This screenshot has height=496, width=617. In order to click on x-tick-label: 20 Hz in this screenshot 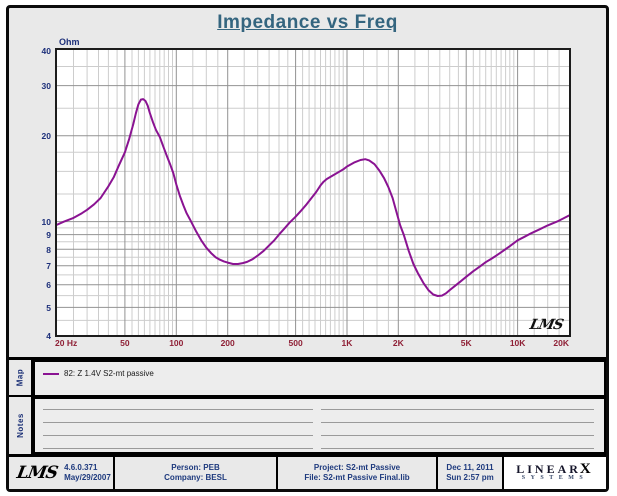, I will do `click(66, 343)`.